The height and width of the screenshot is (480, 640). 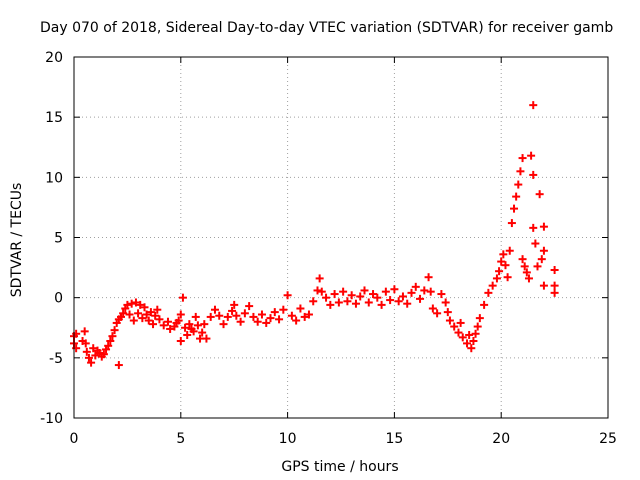 I want to click on y-tick-label: 20, so click(x=54, y=58).